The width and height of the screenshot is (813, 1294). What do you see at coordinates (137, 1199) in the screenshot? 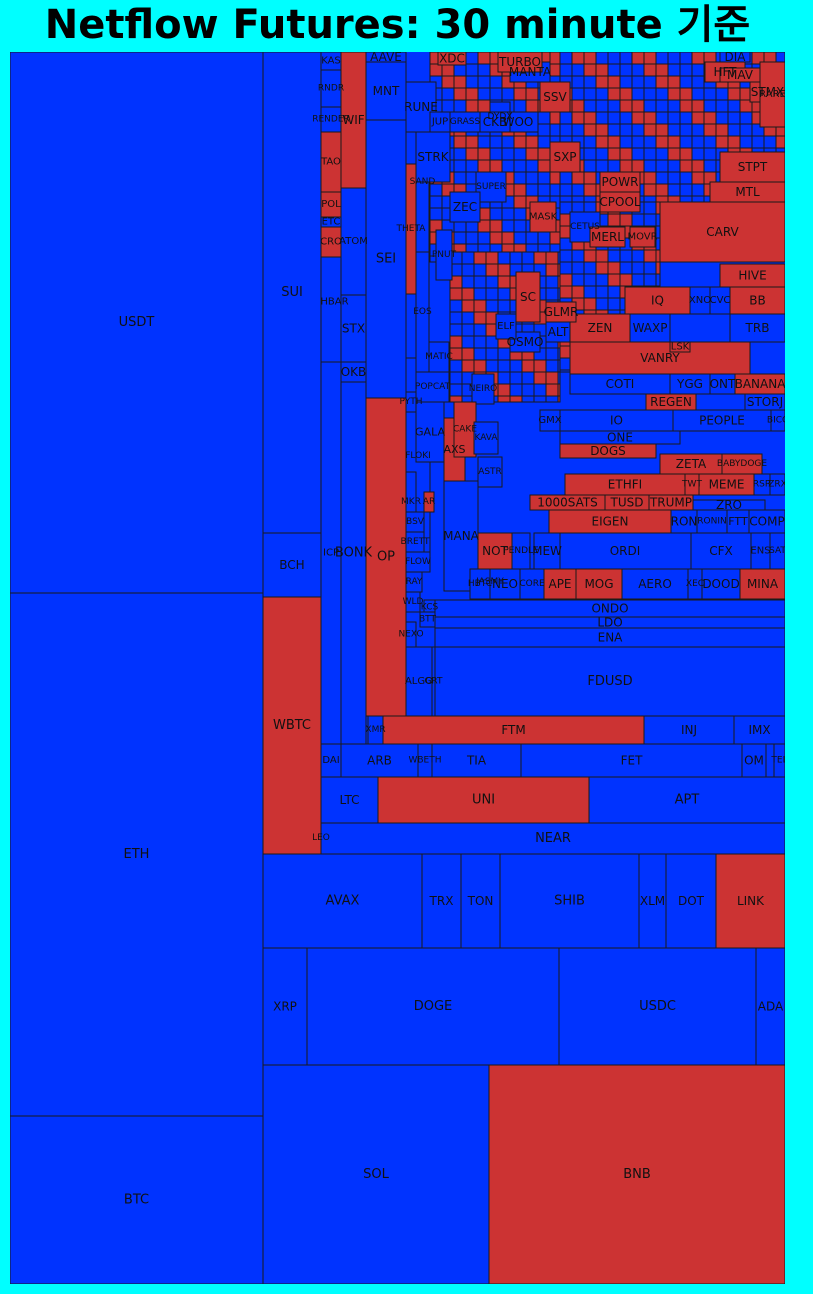
I see `treemap-cell-btc` at bounding box center [137, 1199].